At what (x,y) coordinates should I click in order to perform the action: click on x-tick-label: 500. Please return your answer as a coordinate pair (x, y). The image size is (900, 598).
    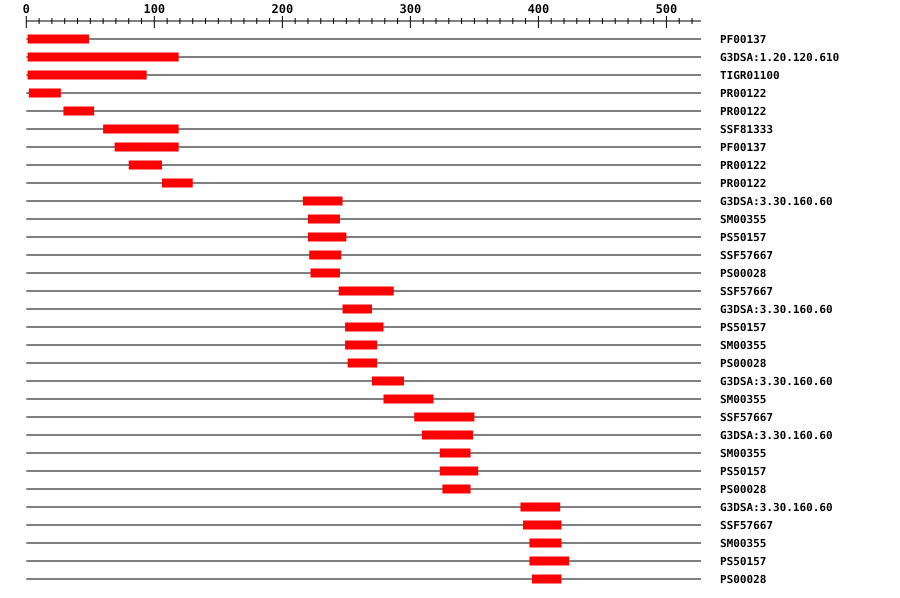
    Looking at the image, I should click on (667, 9).